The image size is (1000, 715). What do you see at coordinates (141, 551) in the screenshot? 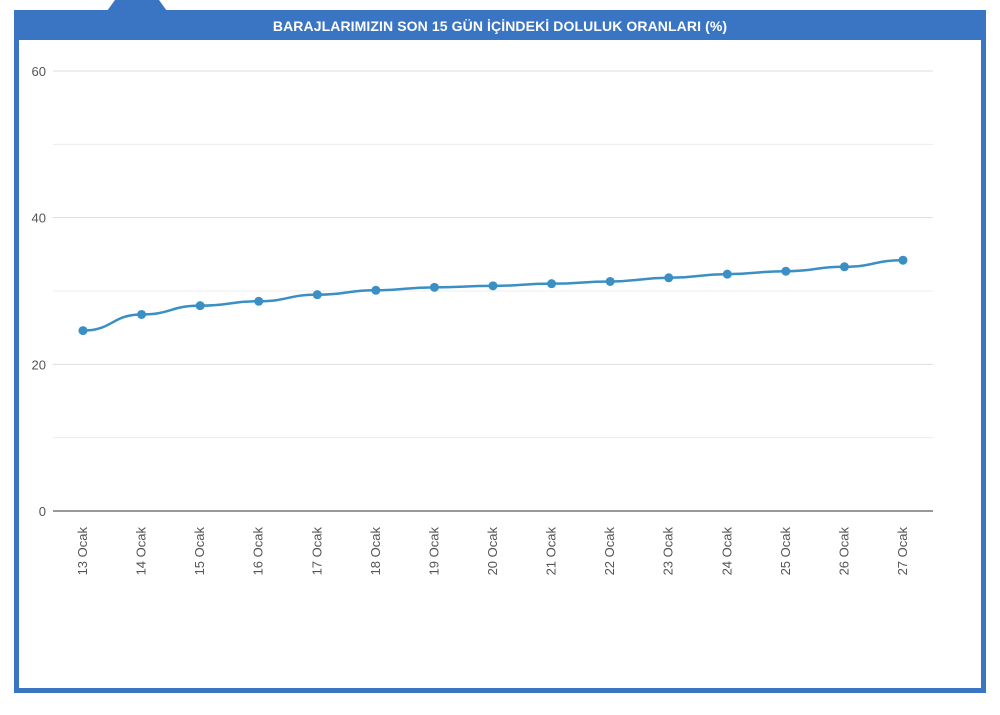
I see `x-tick-label: 14 Ocak` at bounding box center [141, 551].